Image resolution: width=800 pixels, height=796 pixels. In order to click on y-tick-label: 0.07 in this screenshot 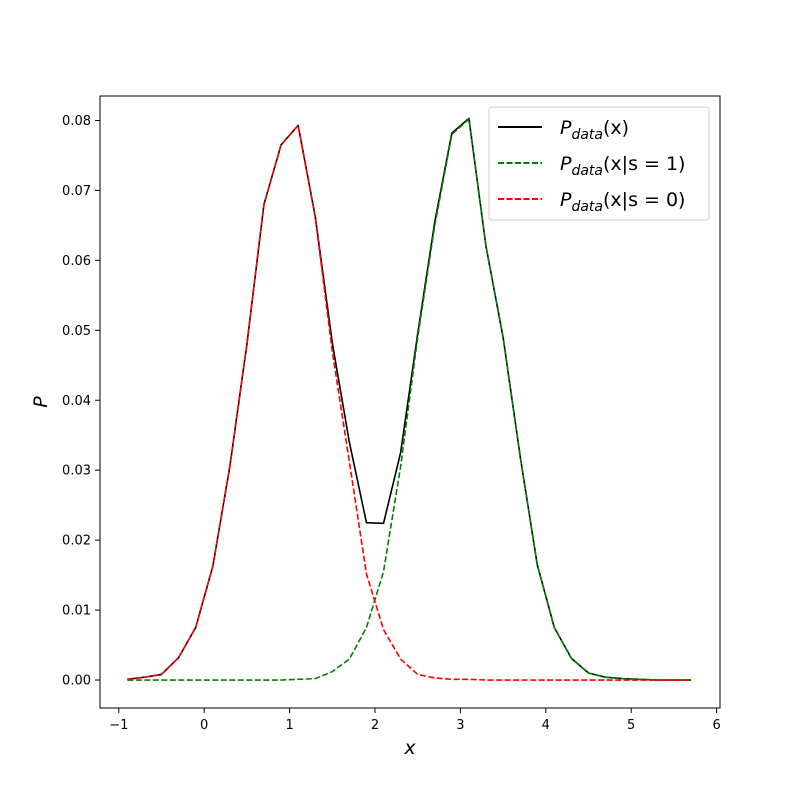, I will do `click(76, 191)`.